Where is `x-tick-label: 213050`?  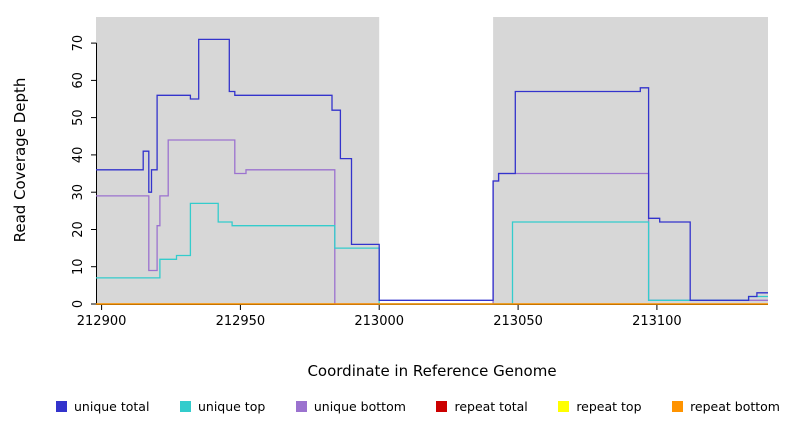
x-tick-label: 213050 is located at coordinates (518, 321).